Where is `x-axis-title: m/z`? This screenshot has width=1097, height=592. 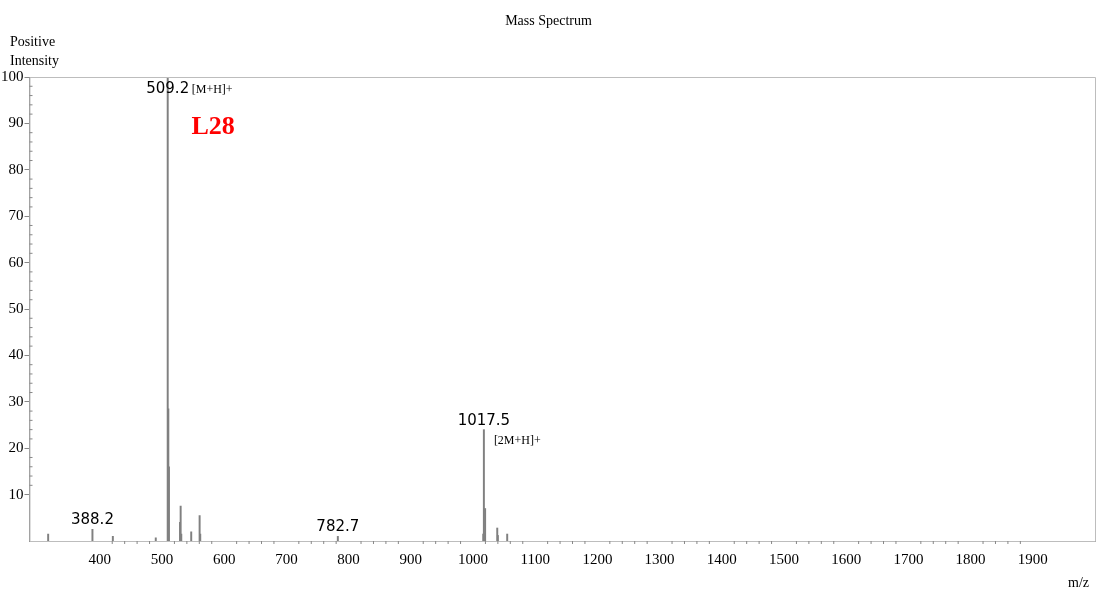
x-axis-title: m/z is located at coordinates (1078, 582).